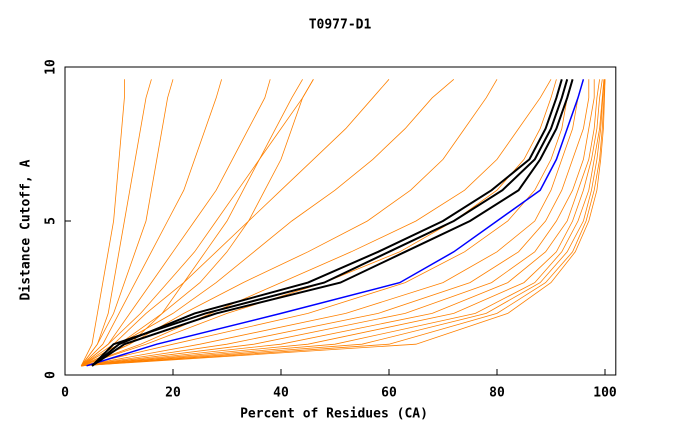 The height and width of the screenshot is (440, 680). Describe the element at coordinates (51, 67) in the screenshot. I see `y-tick-label: 10` at that location.